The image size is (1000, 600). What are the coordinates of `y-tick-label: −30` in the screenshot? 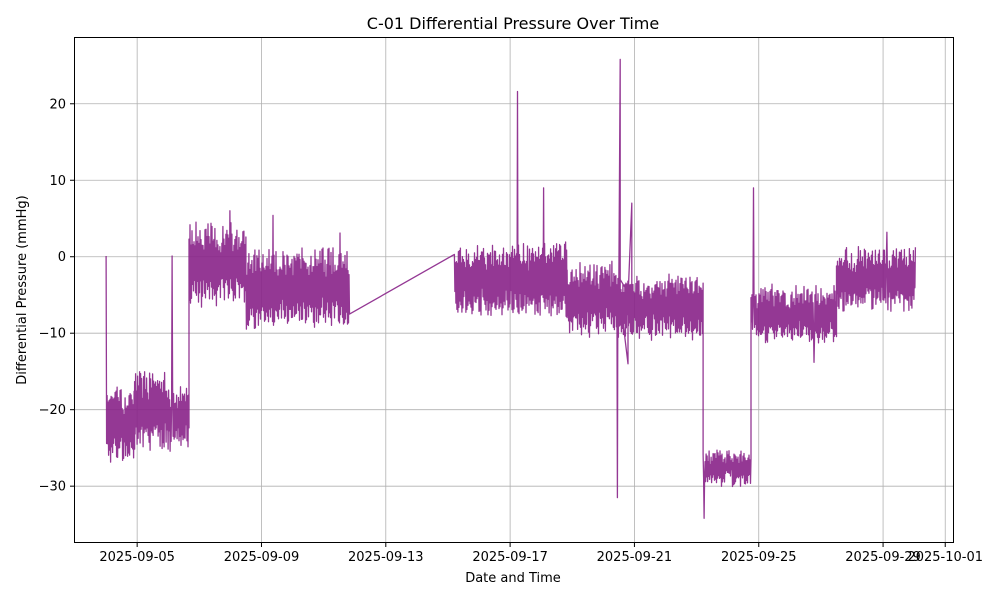 It's located at (52, 487).